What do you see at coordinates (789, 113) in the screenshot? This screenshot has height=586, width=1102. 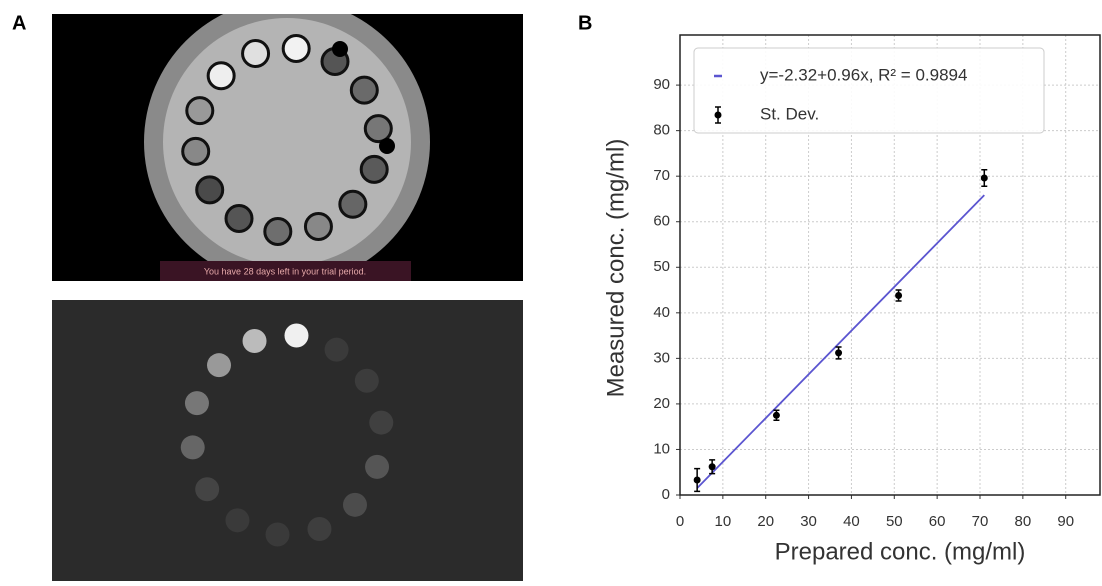 I see `legend-label: St. Dev.` at bounding box center [789, 113].